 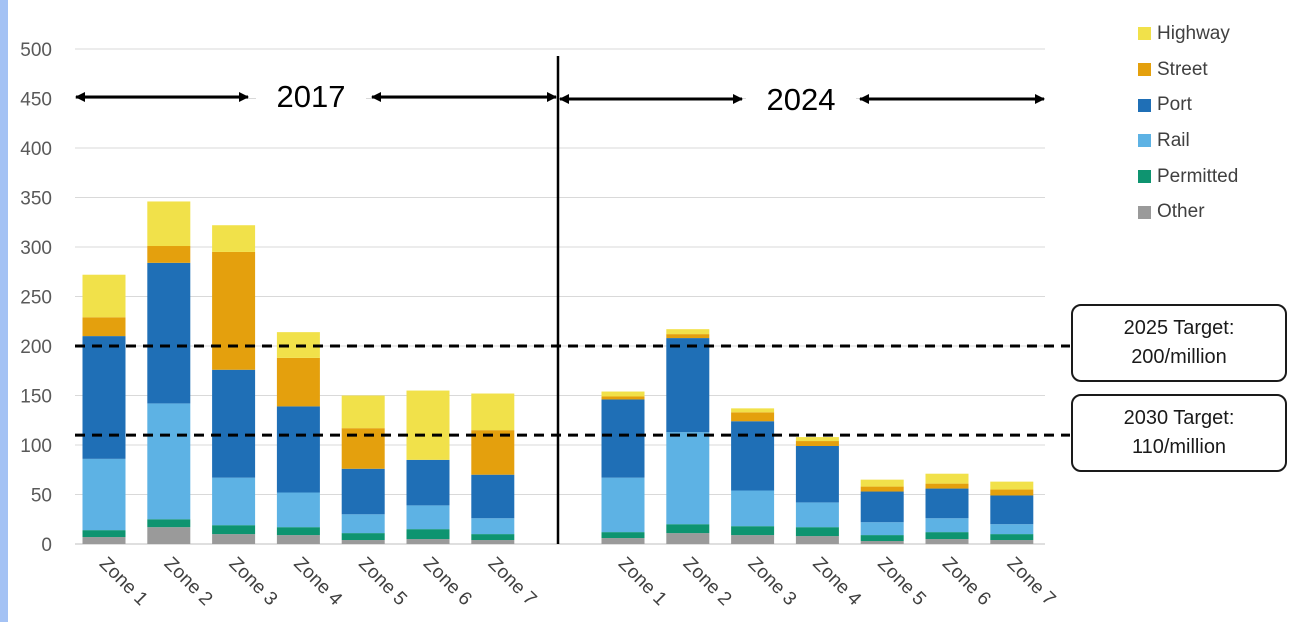 I want to click on bar-2024-zone1-rail, so click(x=623, y=505).